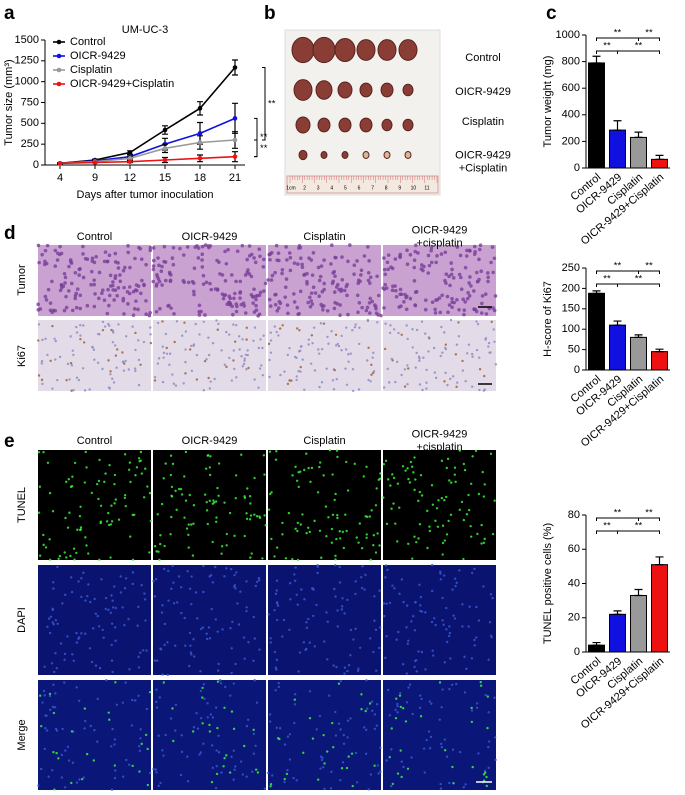 The height and width of the screenshot is (795, 685). Describe the element at coordinates (331, 188) in the screenshot. I see `ruler-label: 4` at that location.